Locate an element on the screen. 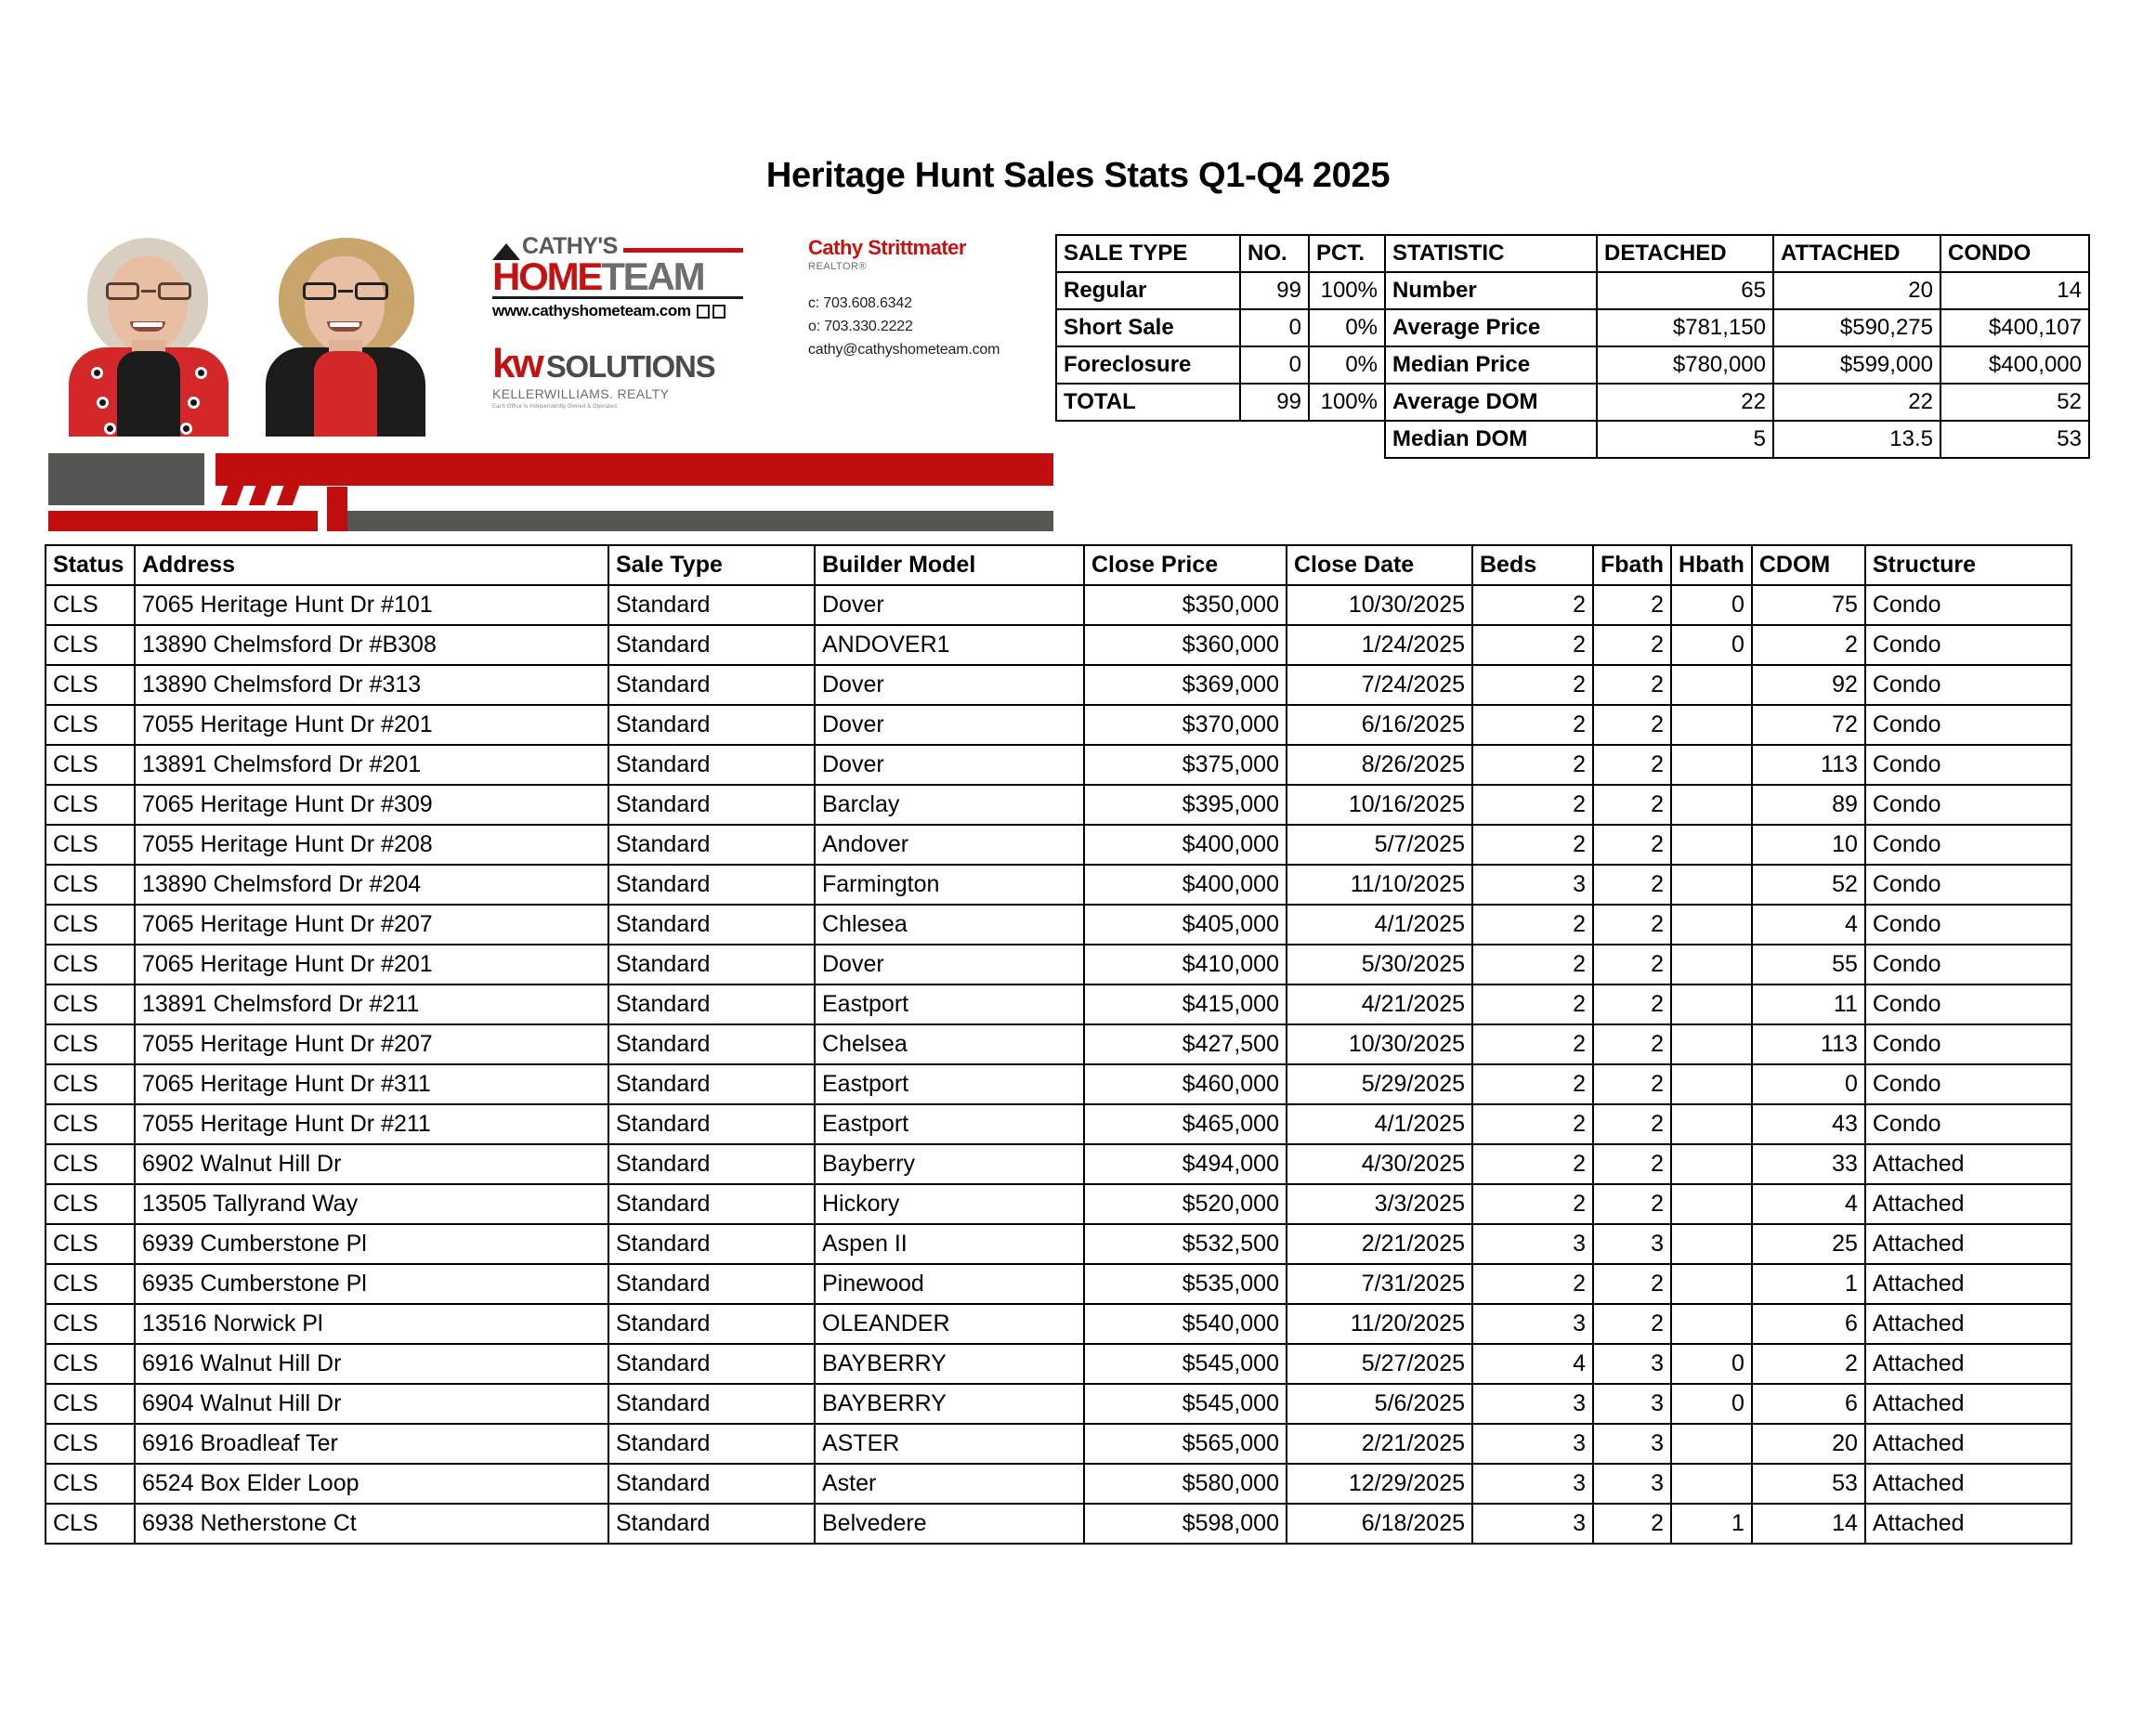 Image resolution: width=2156 pixels, height=1721 pixels. header-cdom: CDOM is located at coordinates (1808, 565).